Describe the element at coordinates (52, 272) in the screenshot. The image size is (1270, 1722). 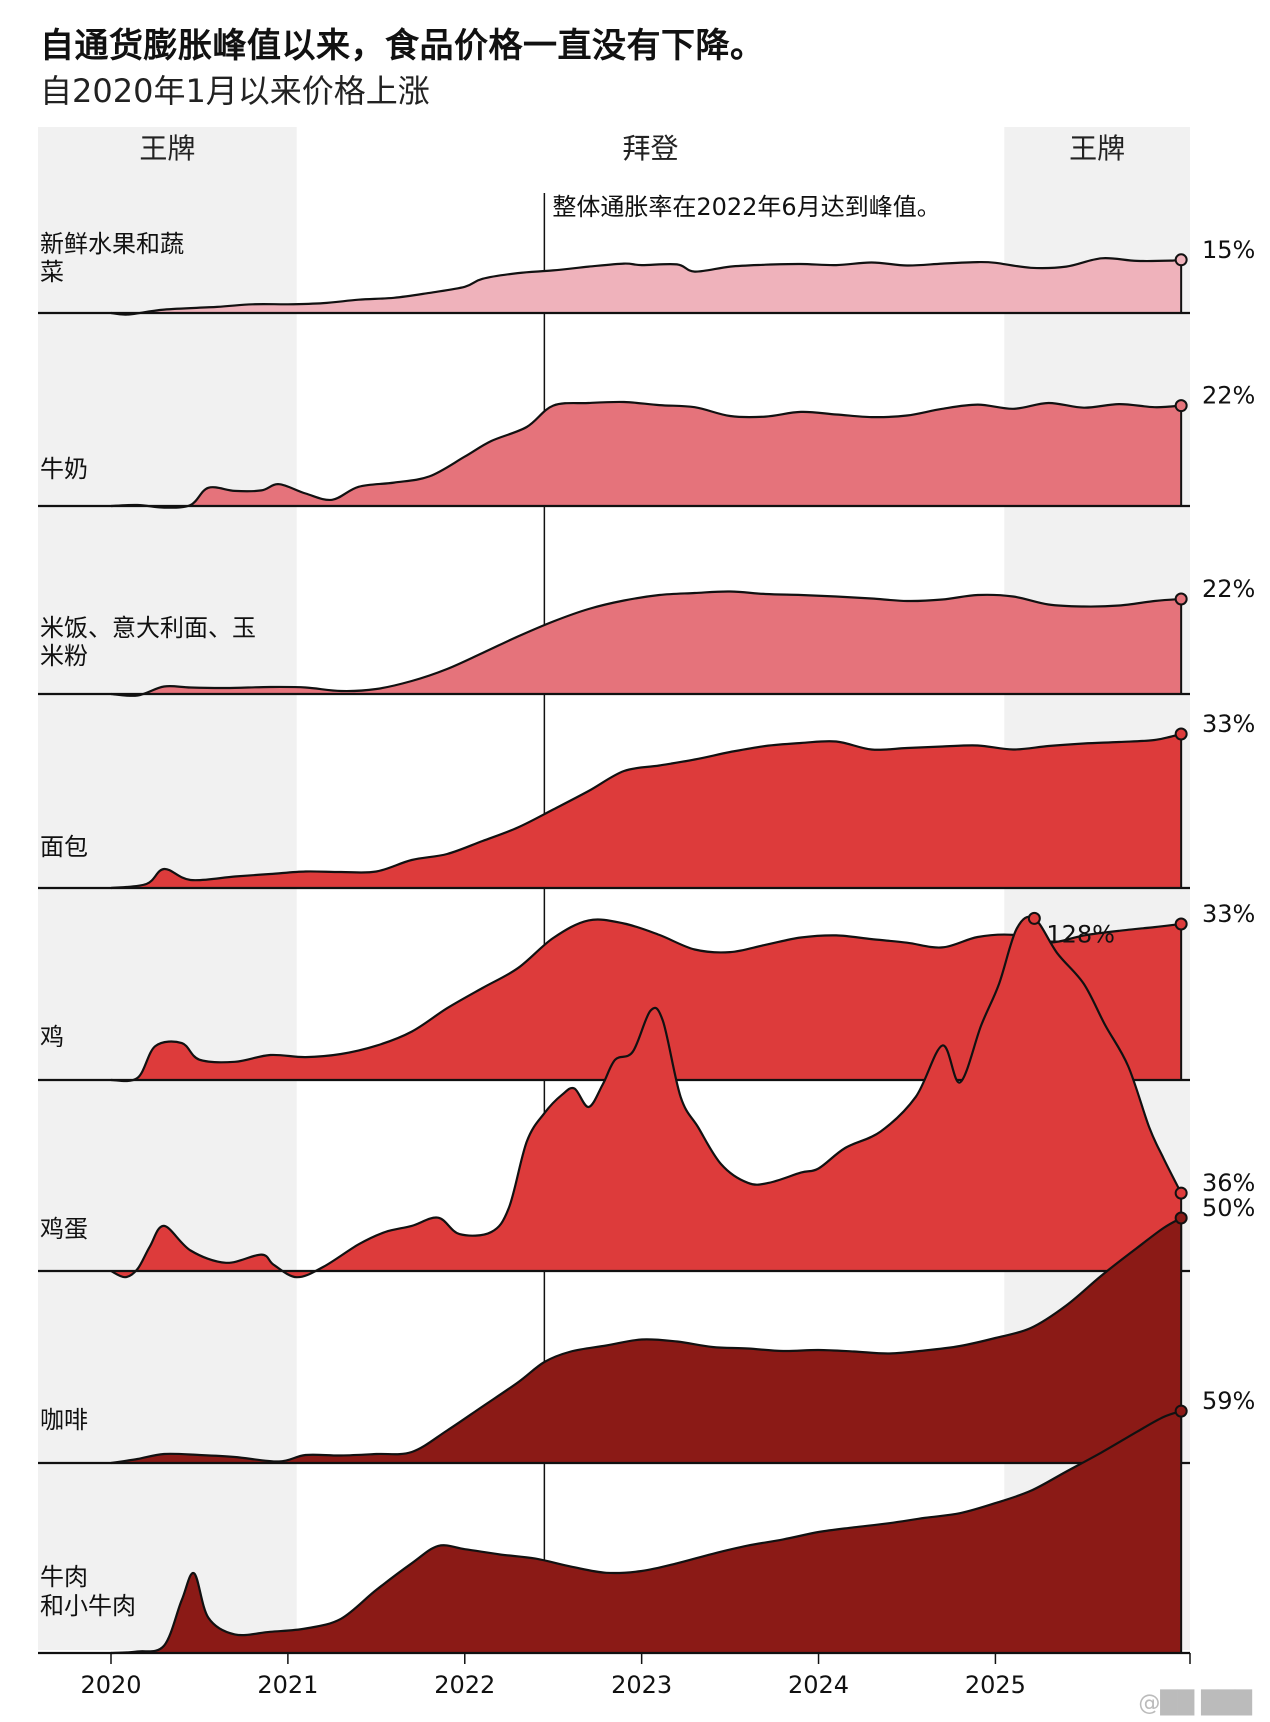
I see `series-name-line: 菜` at that location.